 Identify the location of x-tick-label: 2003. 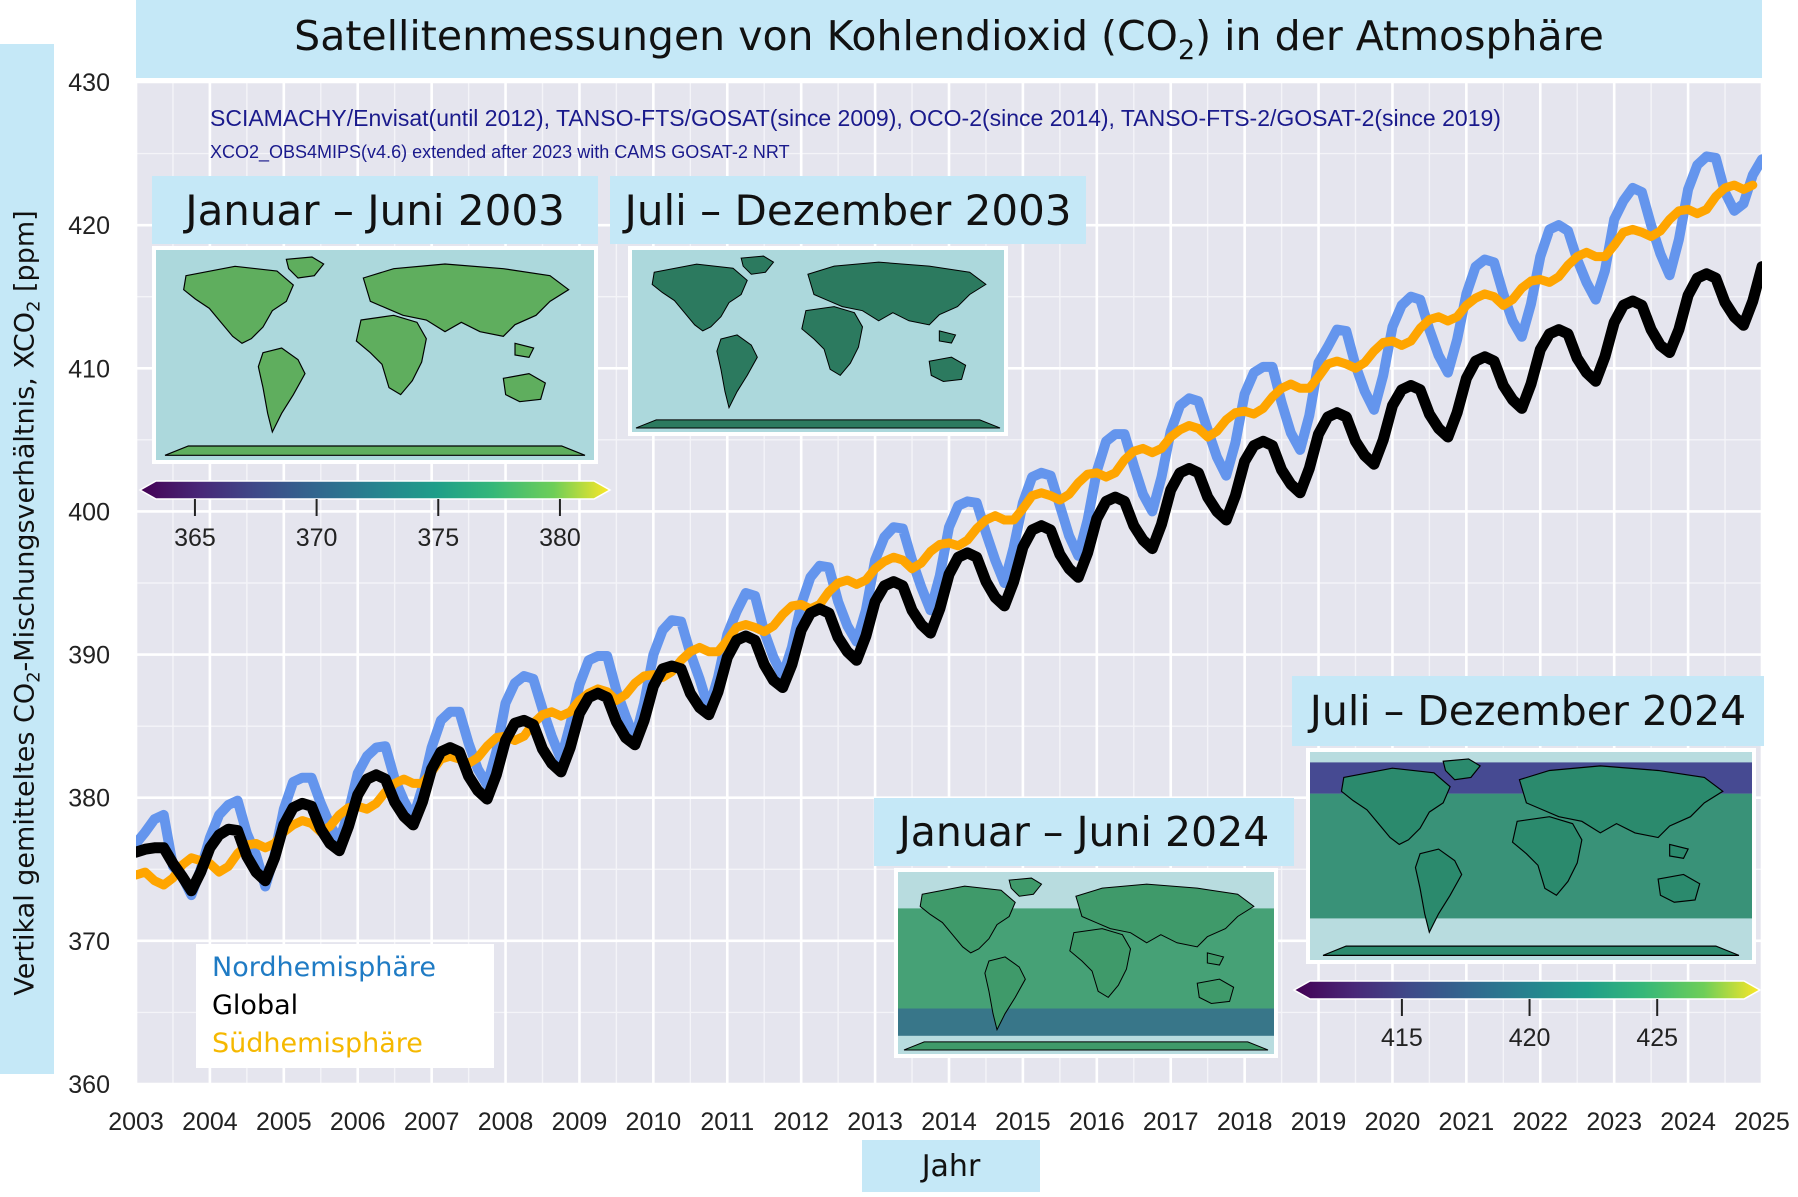
(136, 1122).